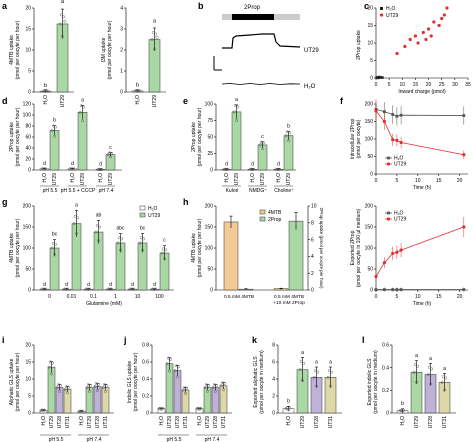  I want to click on panel-i-x-label: UT31, so click(68, 422).